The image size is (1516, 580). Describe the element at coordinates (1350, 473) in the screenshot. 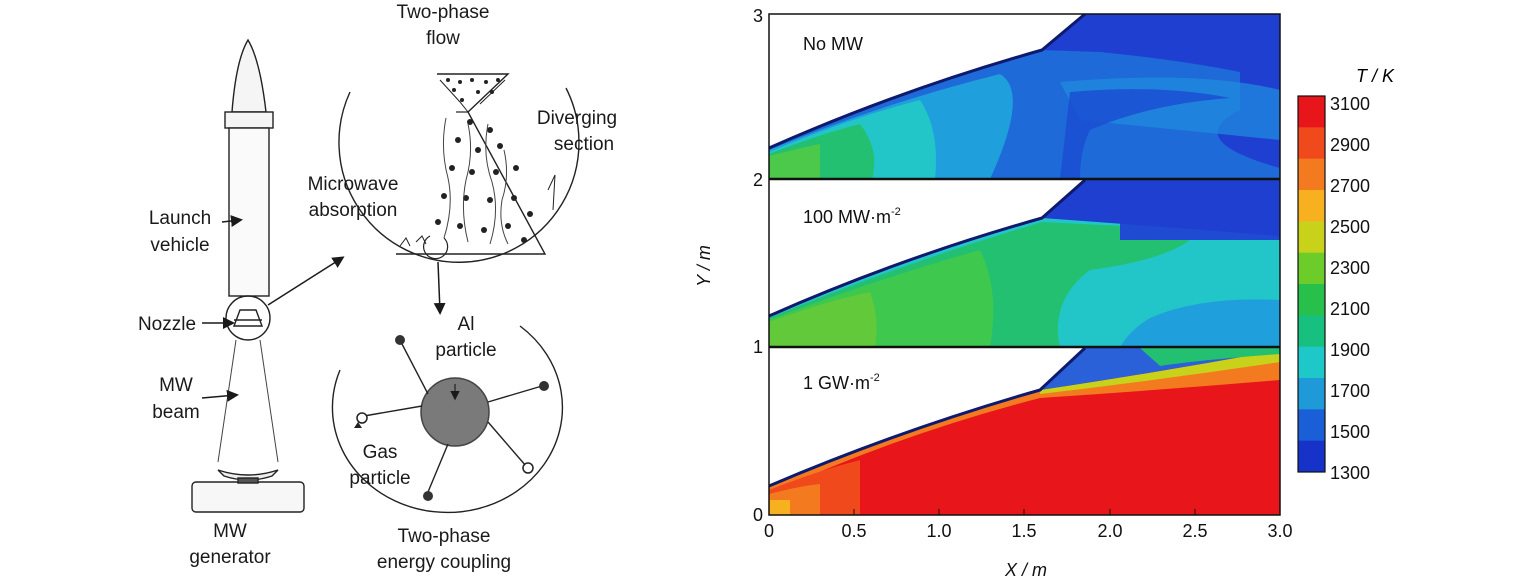

I see `colorbar-tick: 1300` at that location.